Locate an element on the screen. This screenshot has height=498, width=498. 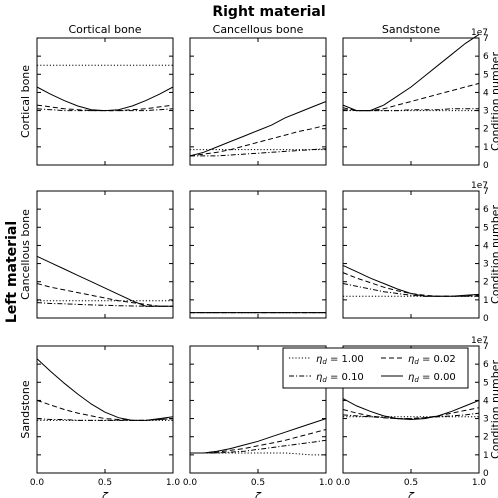
legend-entry: ηd = 0.10 is located at coordinates (340, 378).